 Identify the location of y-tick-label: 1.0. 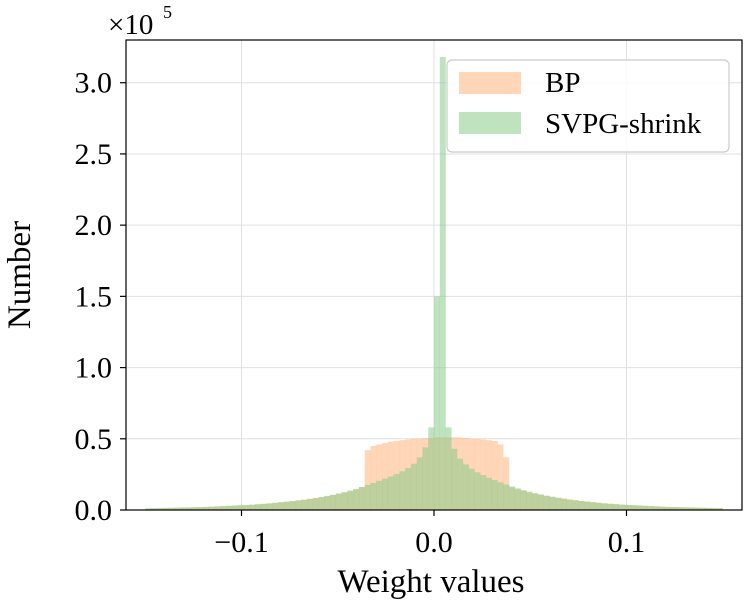
(94, 368).